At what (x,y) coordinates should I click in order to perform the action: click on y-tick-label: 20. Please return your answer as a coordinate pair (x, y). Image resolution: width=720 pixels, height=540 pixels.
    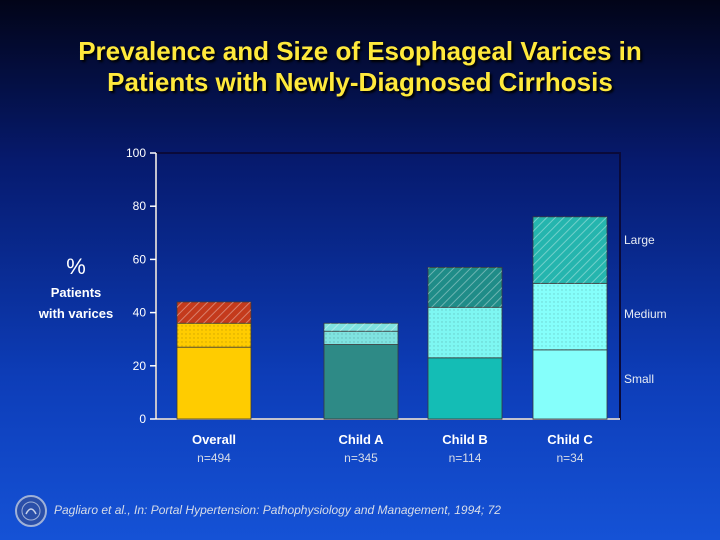
    Looking at the image, I should click on (140, 366).